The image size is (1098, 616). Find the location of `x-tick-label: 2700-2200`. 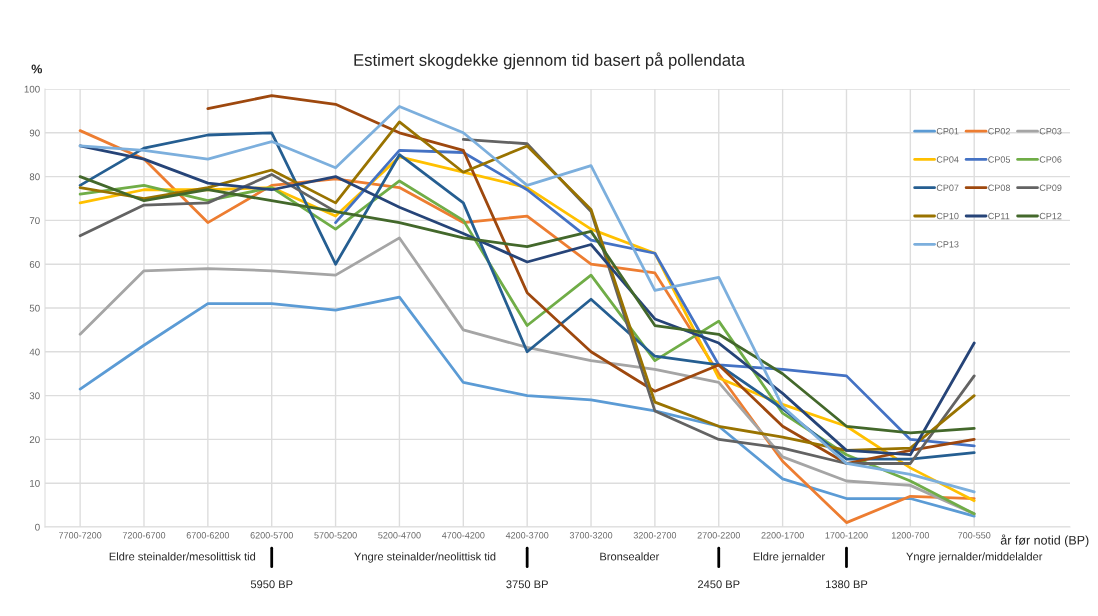

x-tick-label: 2700-2200 is located at coordinates (718, 535).